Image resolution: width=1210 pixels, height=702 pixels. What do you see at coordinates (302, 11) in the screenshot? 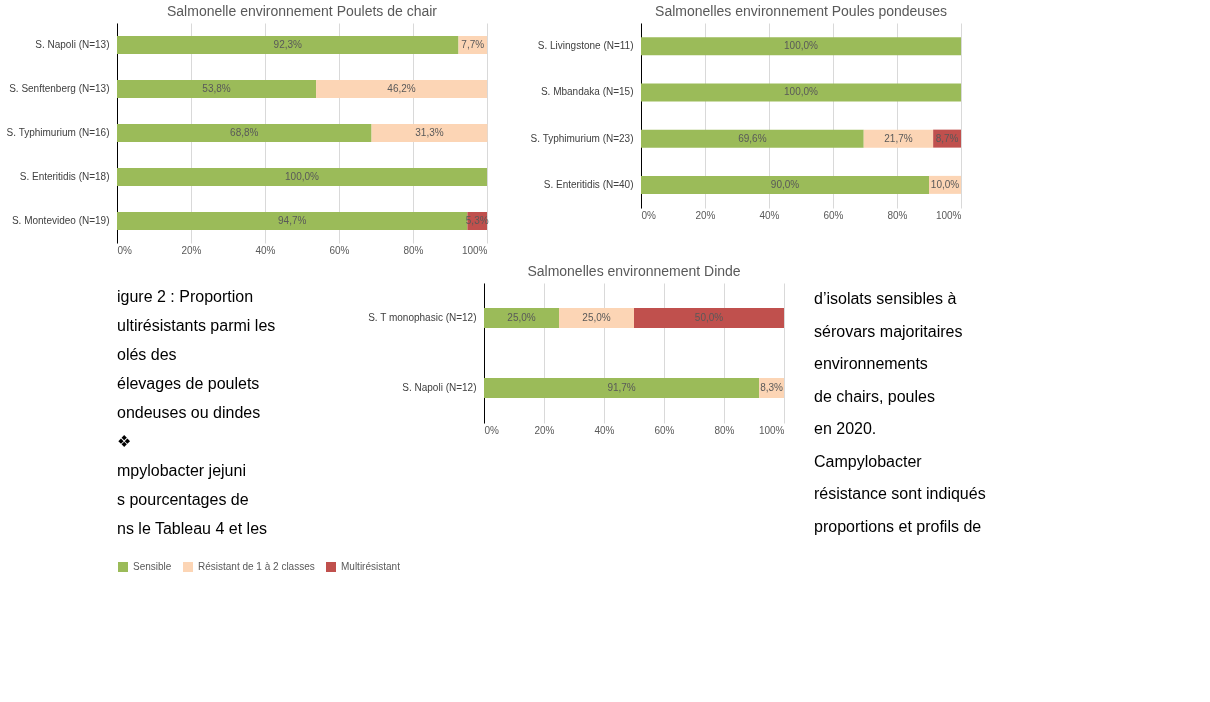
I see `chart-title: Salmonelle environnement Poulets de chair` at bounding box center [302, 11].